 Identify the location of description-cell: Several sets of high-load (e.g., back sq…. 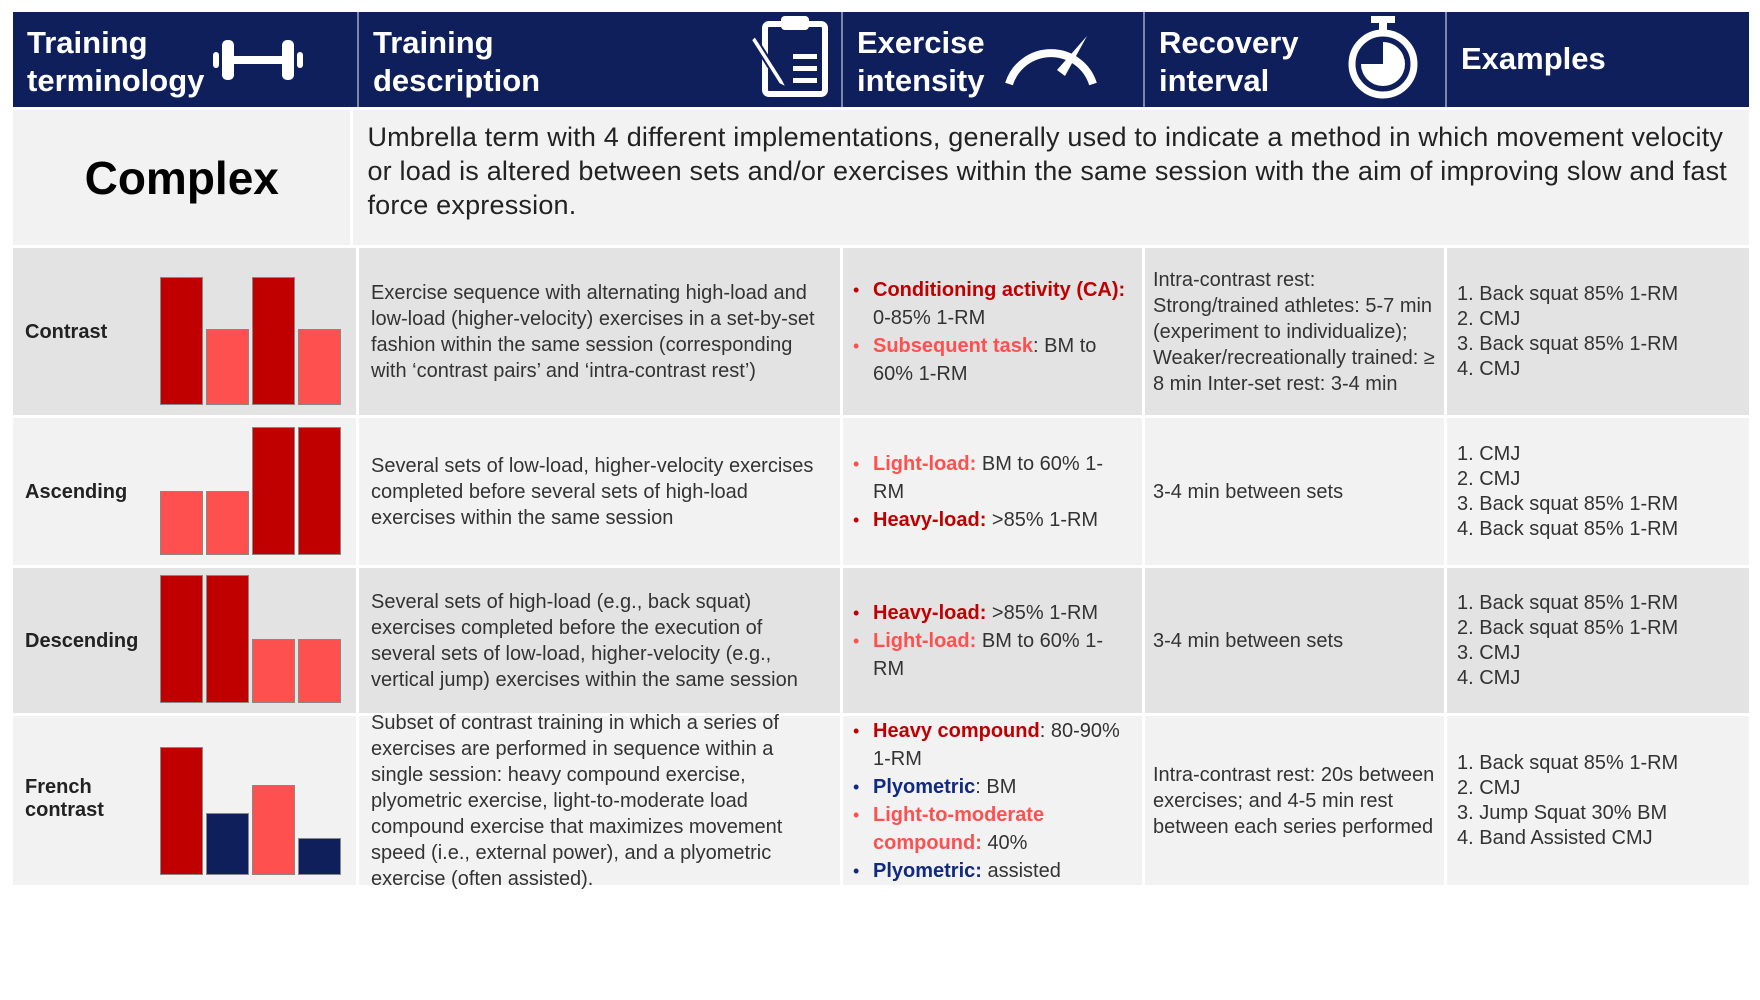
(601, 640).